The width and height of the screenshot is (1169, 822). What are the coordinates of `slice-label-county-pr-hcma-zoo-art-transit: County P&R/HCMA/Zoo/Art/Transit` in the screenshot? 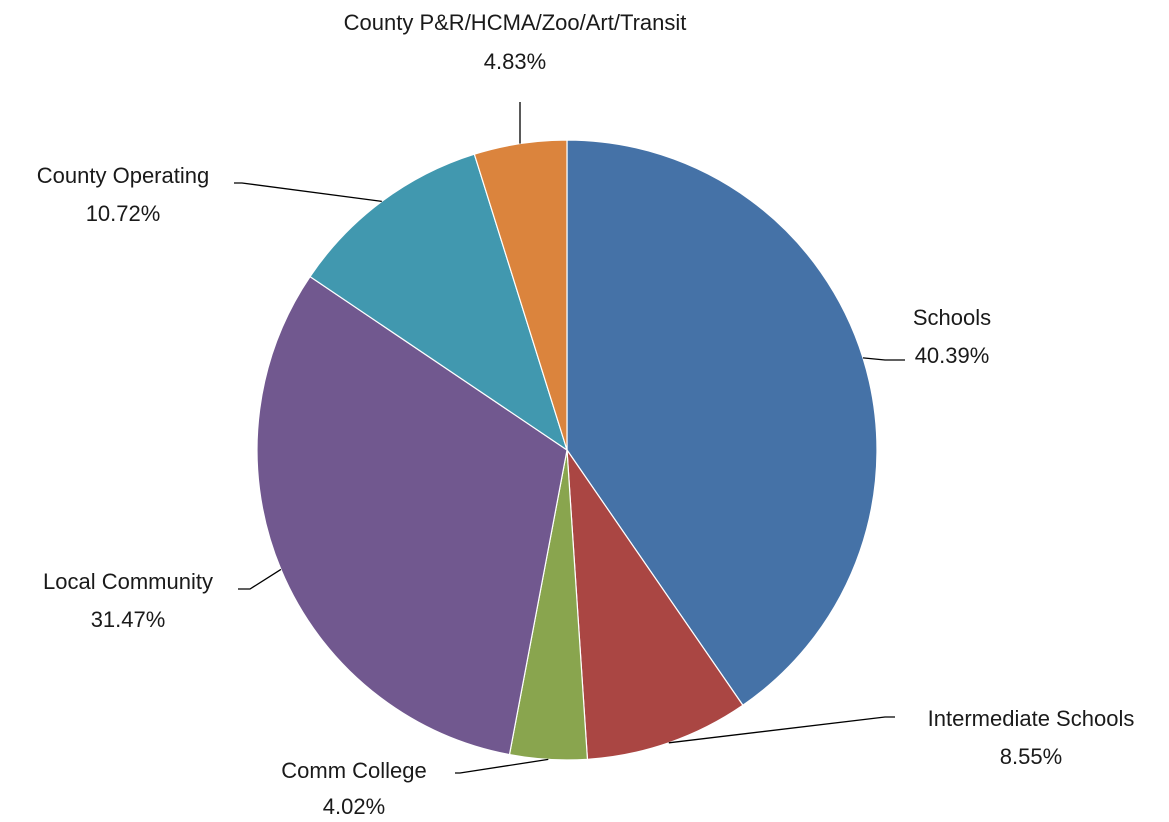 It's located at (515, 22).